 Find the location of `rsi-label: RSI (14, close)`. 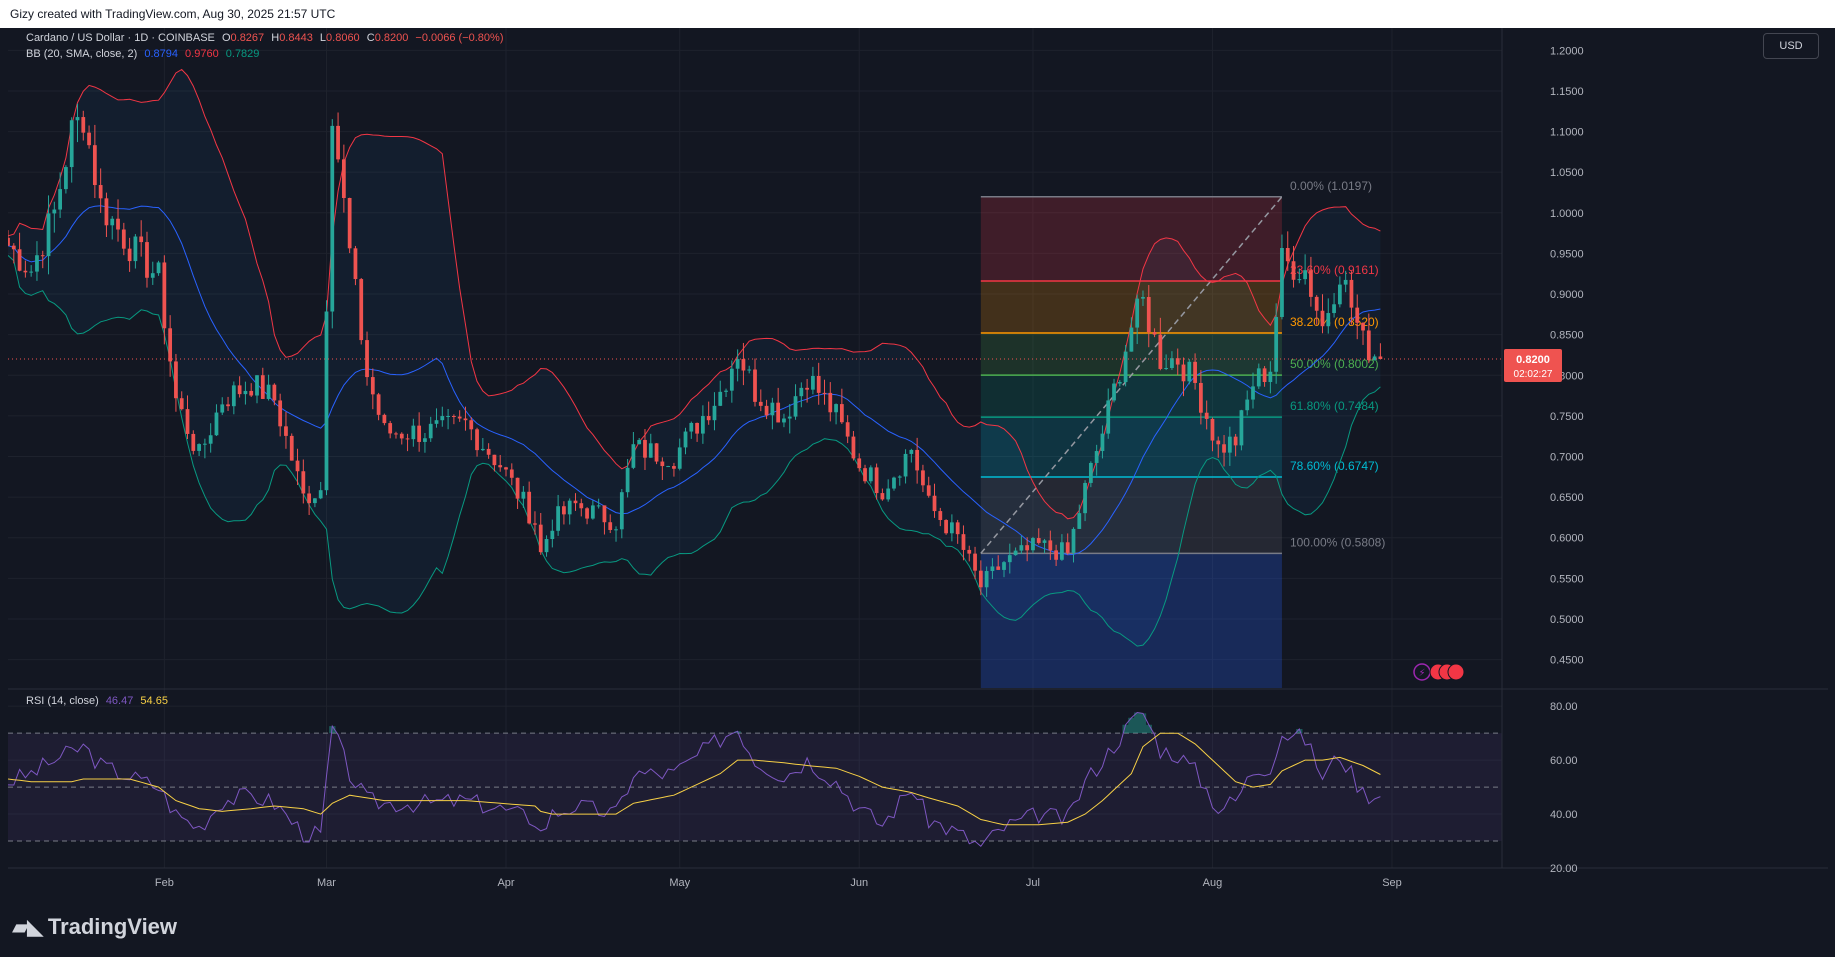

rsi-label: RSI (14, close) is located at coordinates (62, 701).